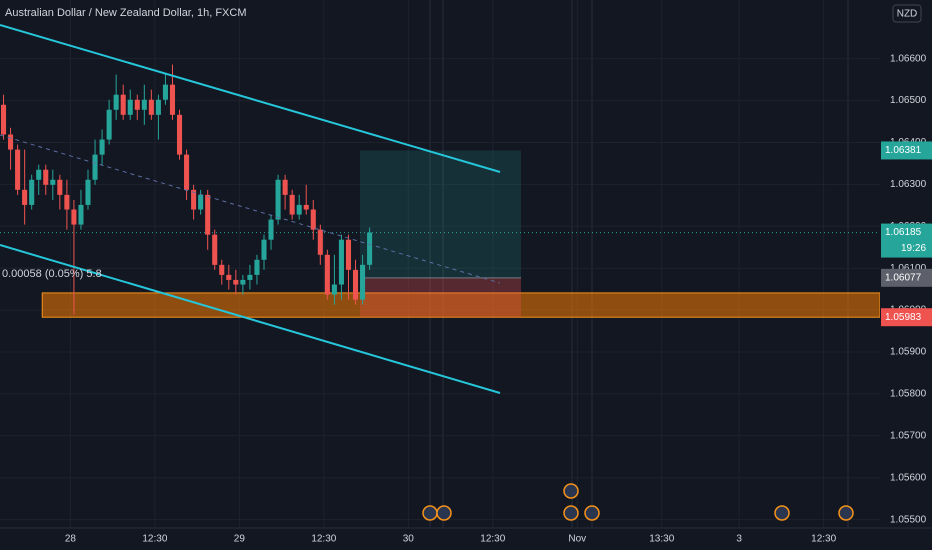 The image size is (932, 550). I want to click on price-label: 1.06077, so click(903, 277).